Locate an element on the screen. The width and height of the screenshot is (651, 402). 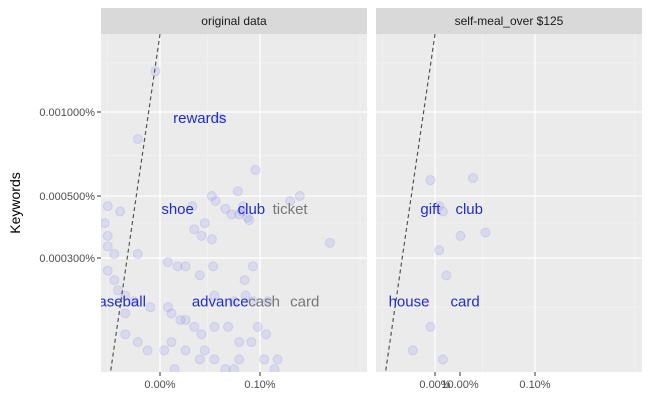
y-tick-label: 0.001000% is located at coordinates (67, 113).